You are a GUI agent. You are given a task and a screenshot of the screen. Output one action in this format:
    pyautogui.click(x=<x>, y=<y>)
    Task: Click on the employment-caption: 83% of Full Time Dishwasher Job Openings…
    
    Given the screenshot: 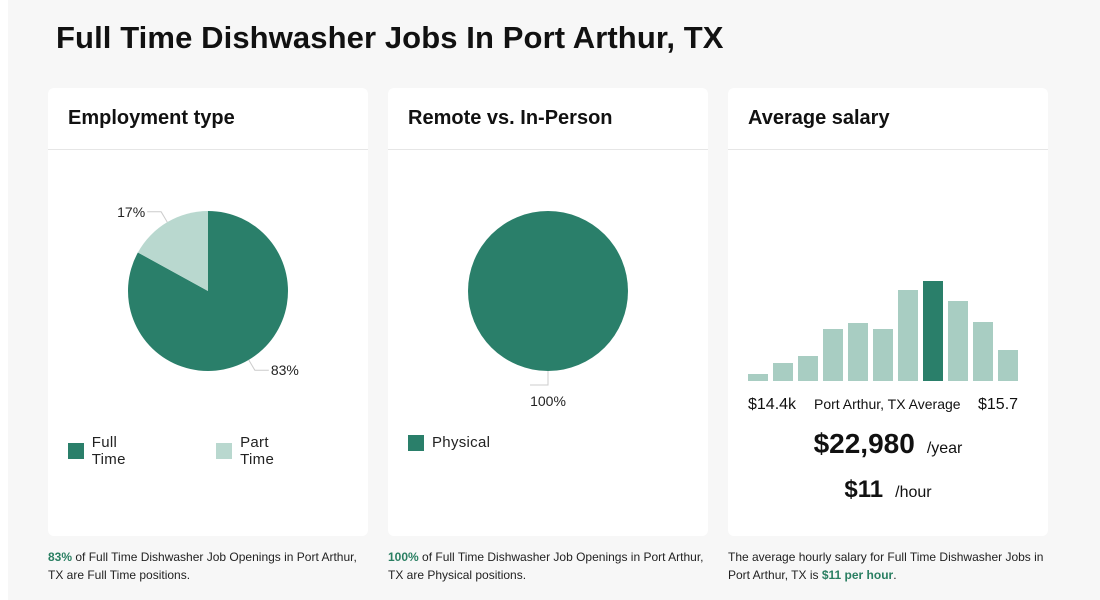 What is the action you would take?
    pyautogui.click(x=208, y=566)
    